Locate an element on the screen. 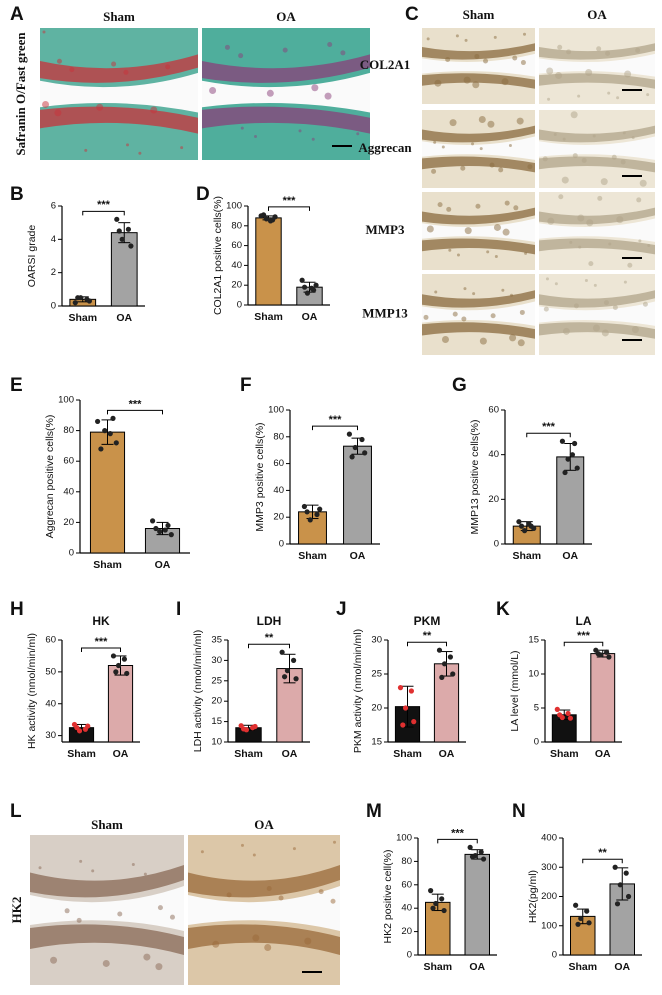  y-axis-label: MMP13 positive cells(%) is located at coordinates (475, 477).